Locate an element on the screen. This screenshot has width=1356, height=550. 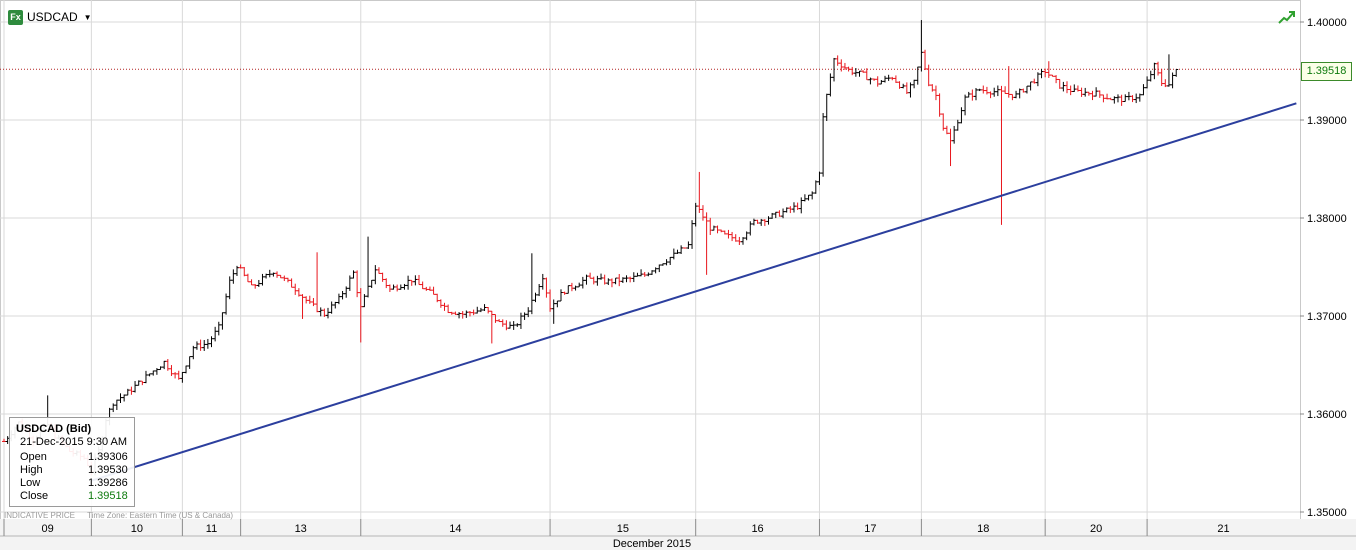
x-tick-label: 18 is located at coordinates (983, 529).